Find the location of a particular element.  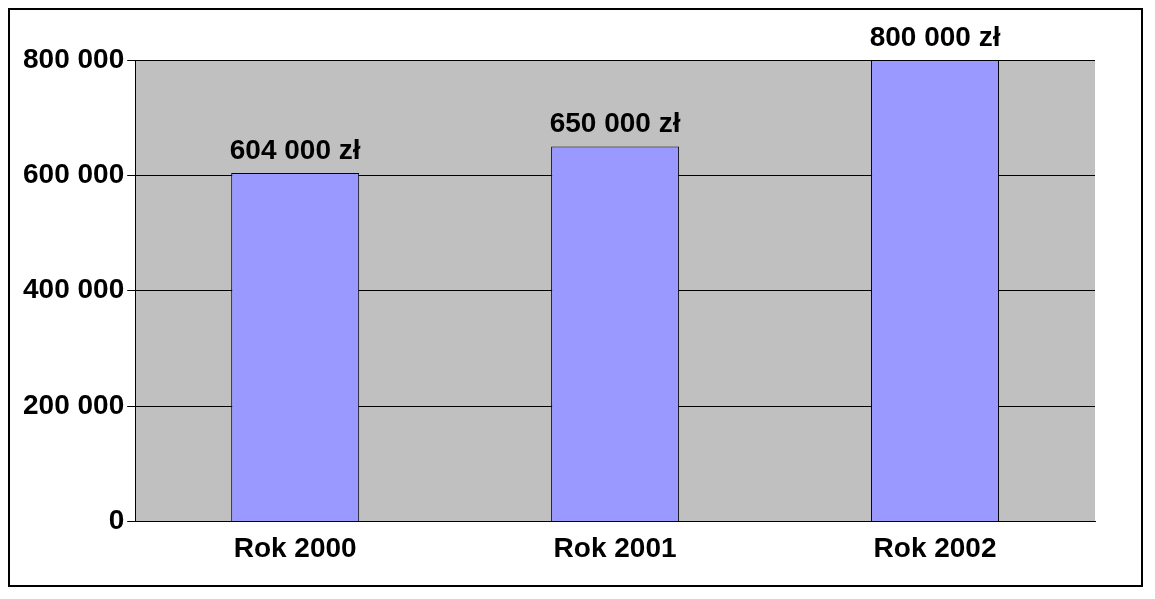

y-tick-label: 400 000 is located at coordinates (73, 289).